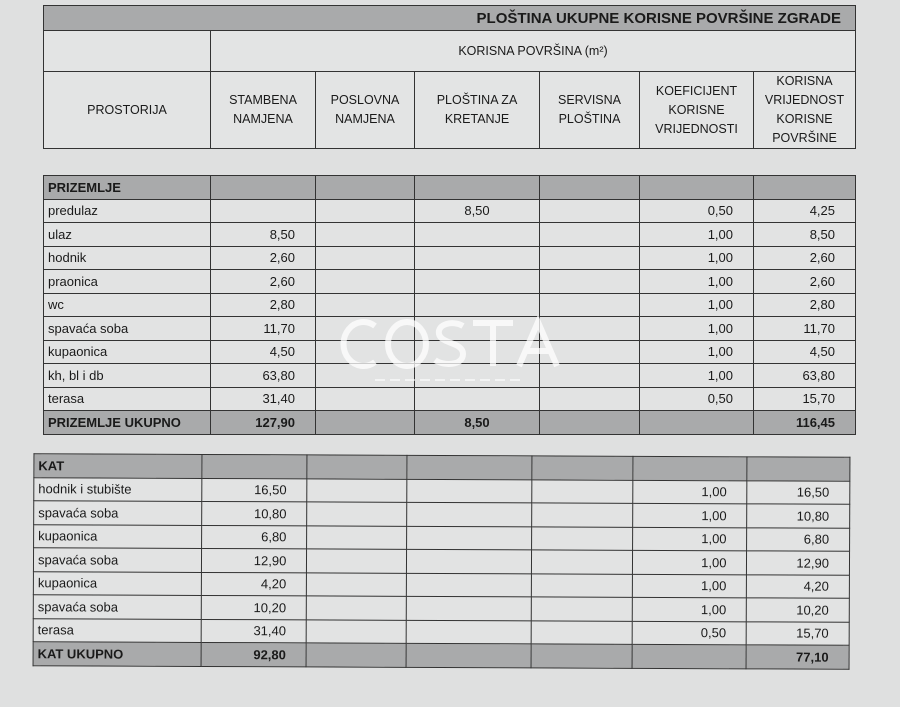 The image size is (900, 707). I want to click on row-label: KAT, so click(117, 465).